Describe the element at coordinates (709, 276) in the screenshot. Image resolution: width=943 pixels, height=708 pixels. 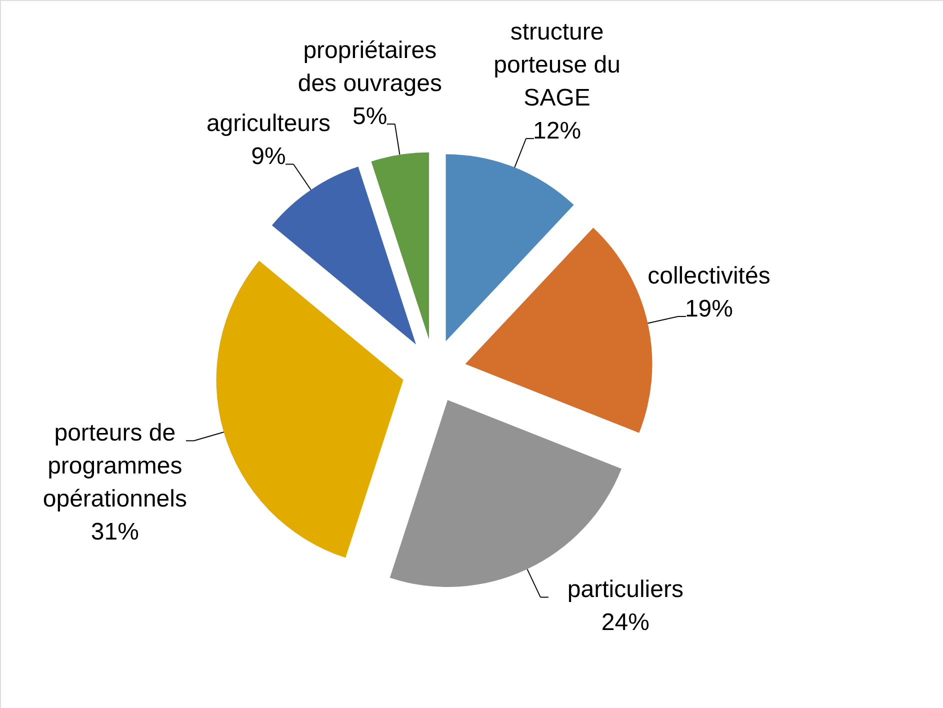
I see `slice-label: collectivités` at that location.